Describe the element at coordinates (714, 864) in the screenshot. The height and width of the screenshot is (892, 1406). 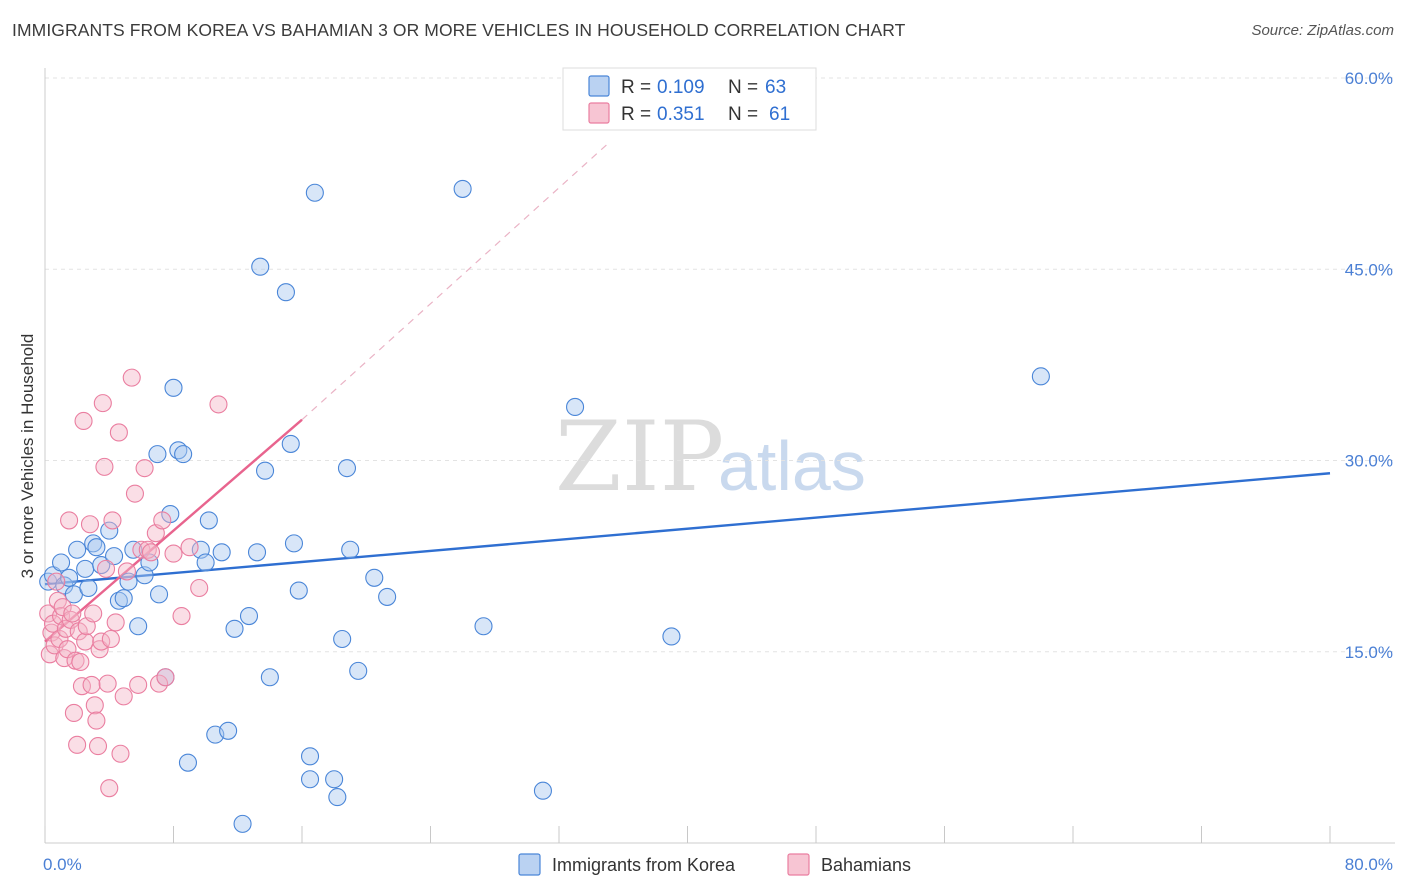
I see `bottom-legend: Immigrants from Korea Bahamians` at that location.